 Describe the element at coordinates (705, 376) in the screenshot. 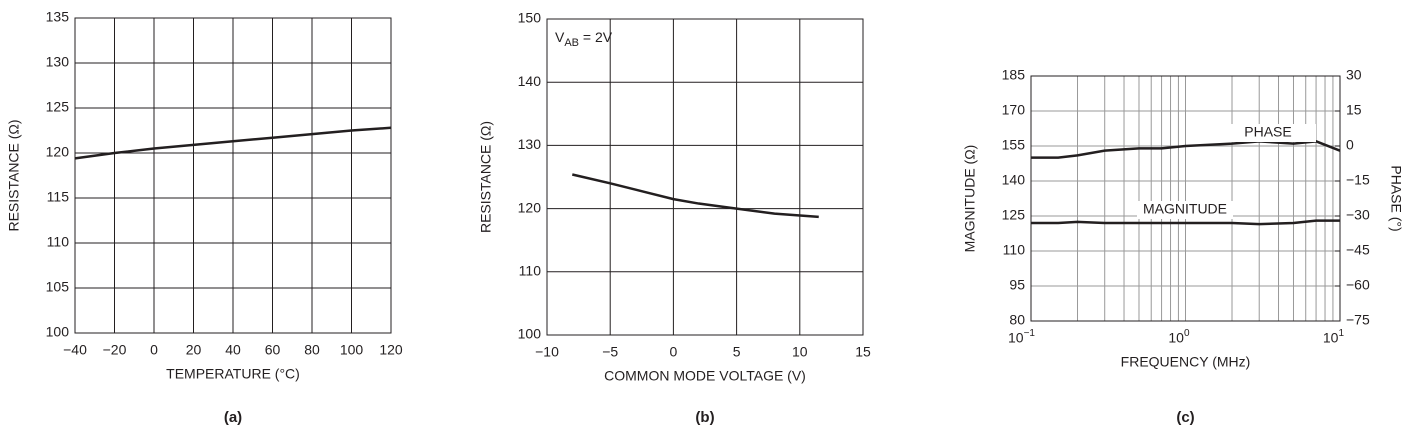

I see `x-axis-label: COMMON MODE VOLTAGE (V)` at that location.